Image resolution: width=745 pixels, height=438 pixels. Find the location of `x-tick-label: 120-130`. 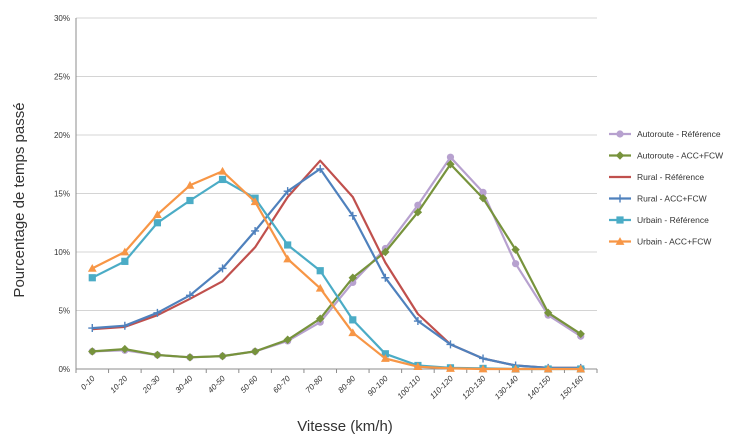

x-tick-label: 120-130 is located at coordinates (474, 388).